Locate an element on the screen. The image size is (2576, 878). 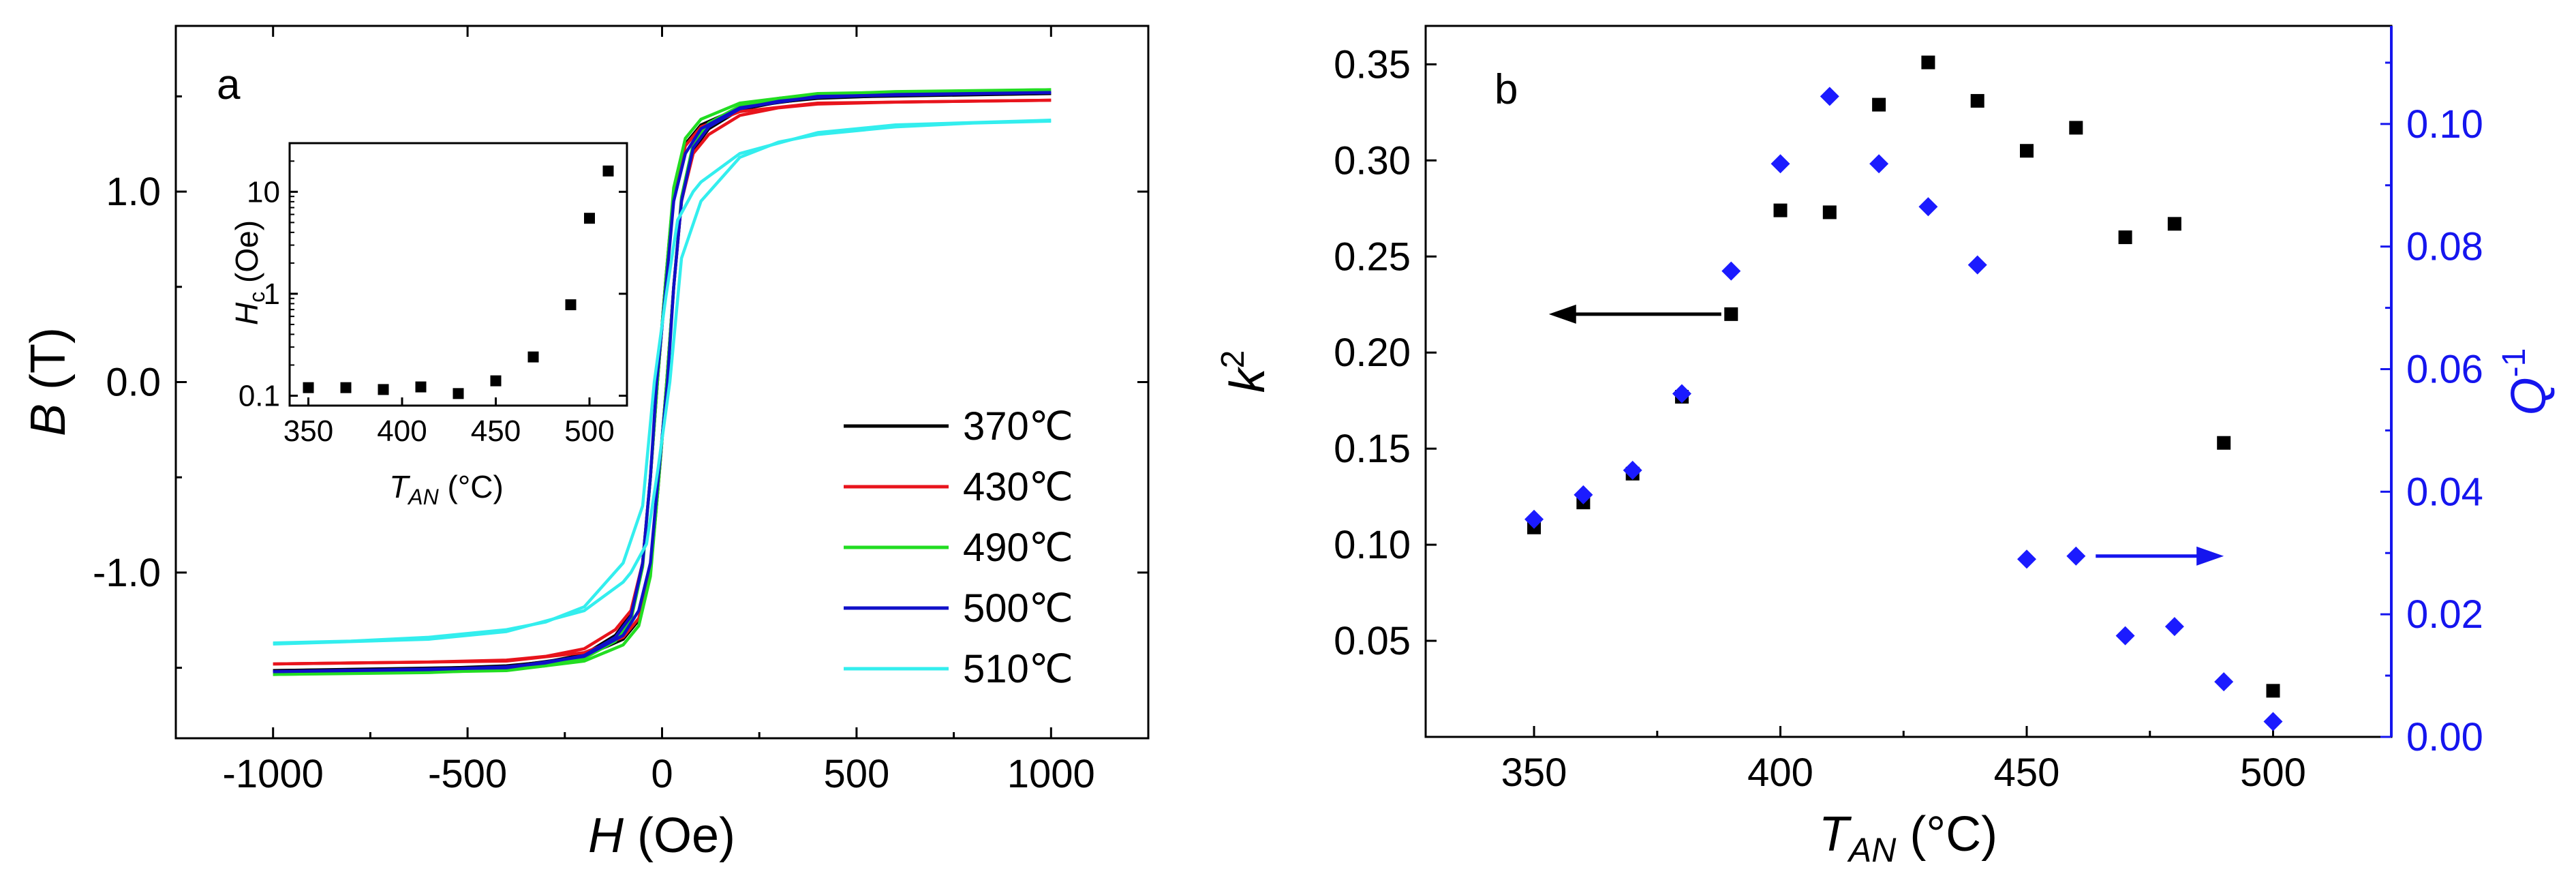
inset-chart: 350 400 450 500 0.1 1 10 TAN (°C) Hc (Oe) is located at coordinates (428, 325).